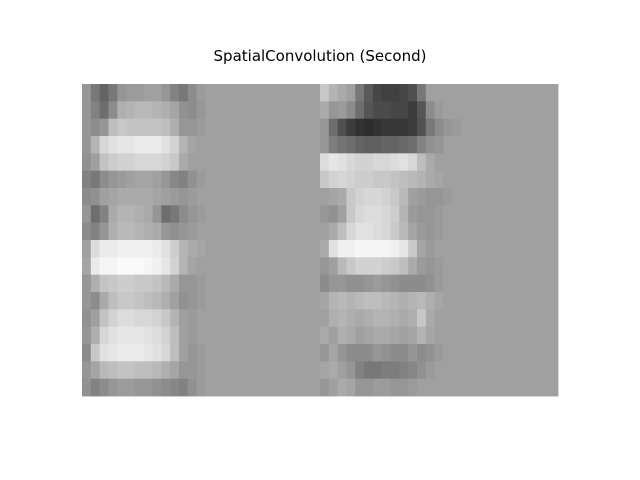 Image resolution: width=640 pixels, height=480 pixels. What do you see at coordinates (263, 283) in the screenshot?
I see `heatmap-left-cell-r11-c20` at bounding box center [263, 283].